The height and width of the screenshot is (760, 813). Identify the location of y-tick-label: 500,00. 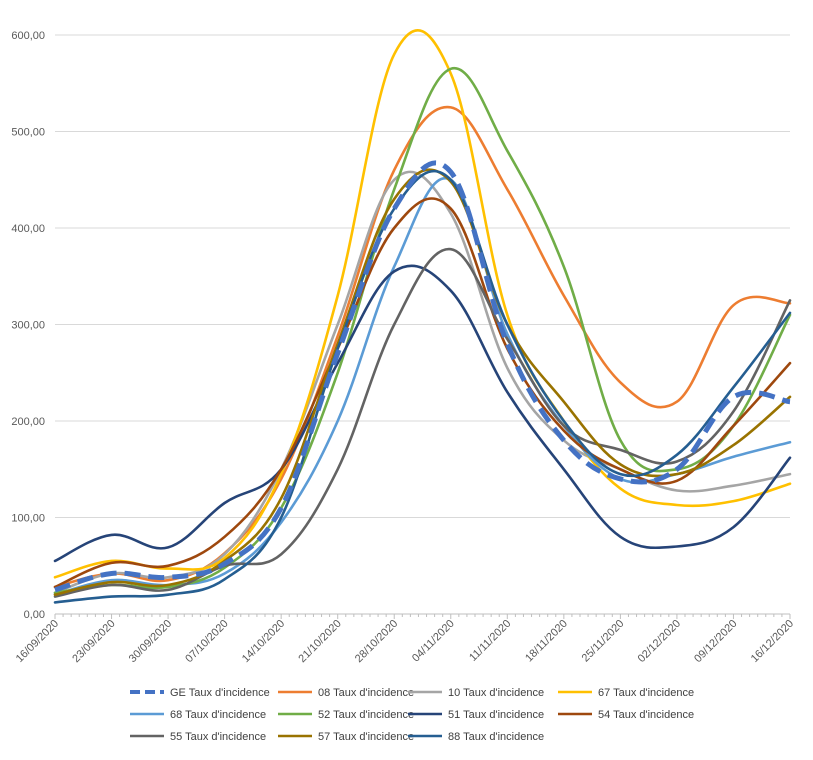
(28, 133).